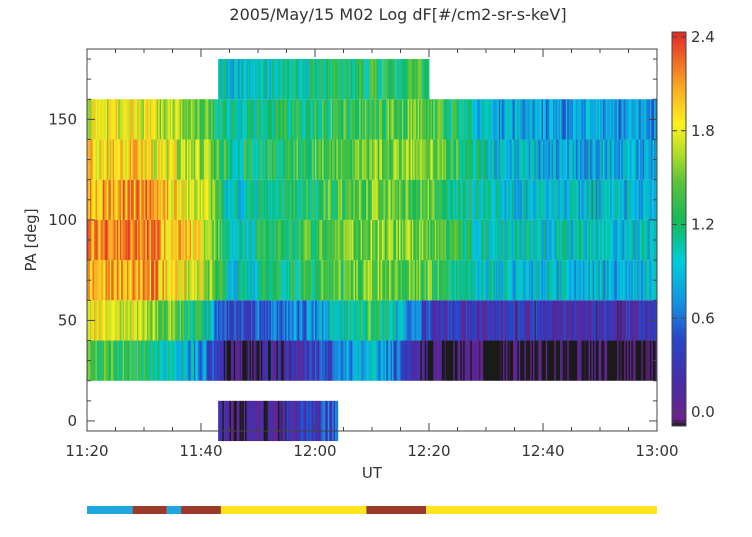 Image resolution: width=752 pixels, height=537 pixels. Describe the element at coordinates (693, 227) in the screenshot. I see `colorbar: 0.00.61.21.82.4` at that location.